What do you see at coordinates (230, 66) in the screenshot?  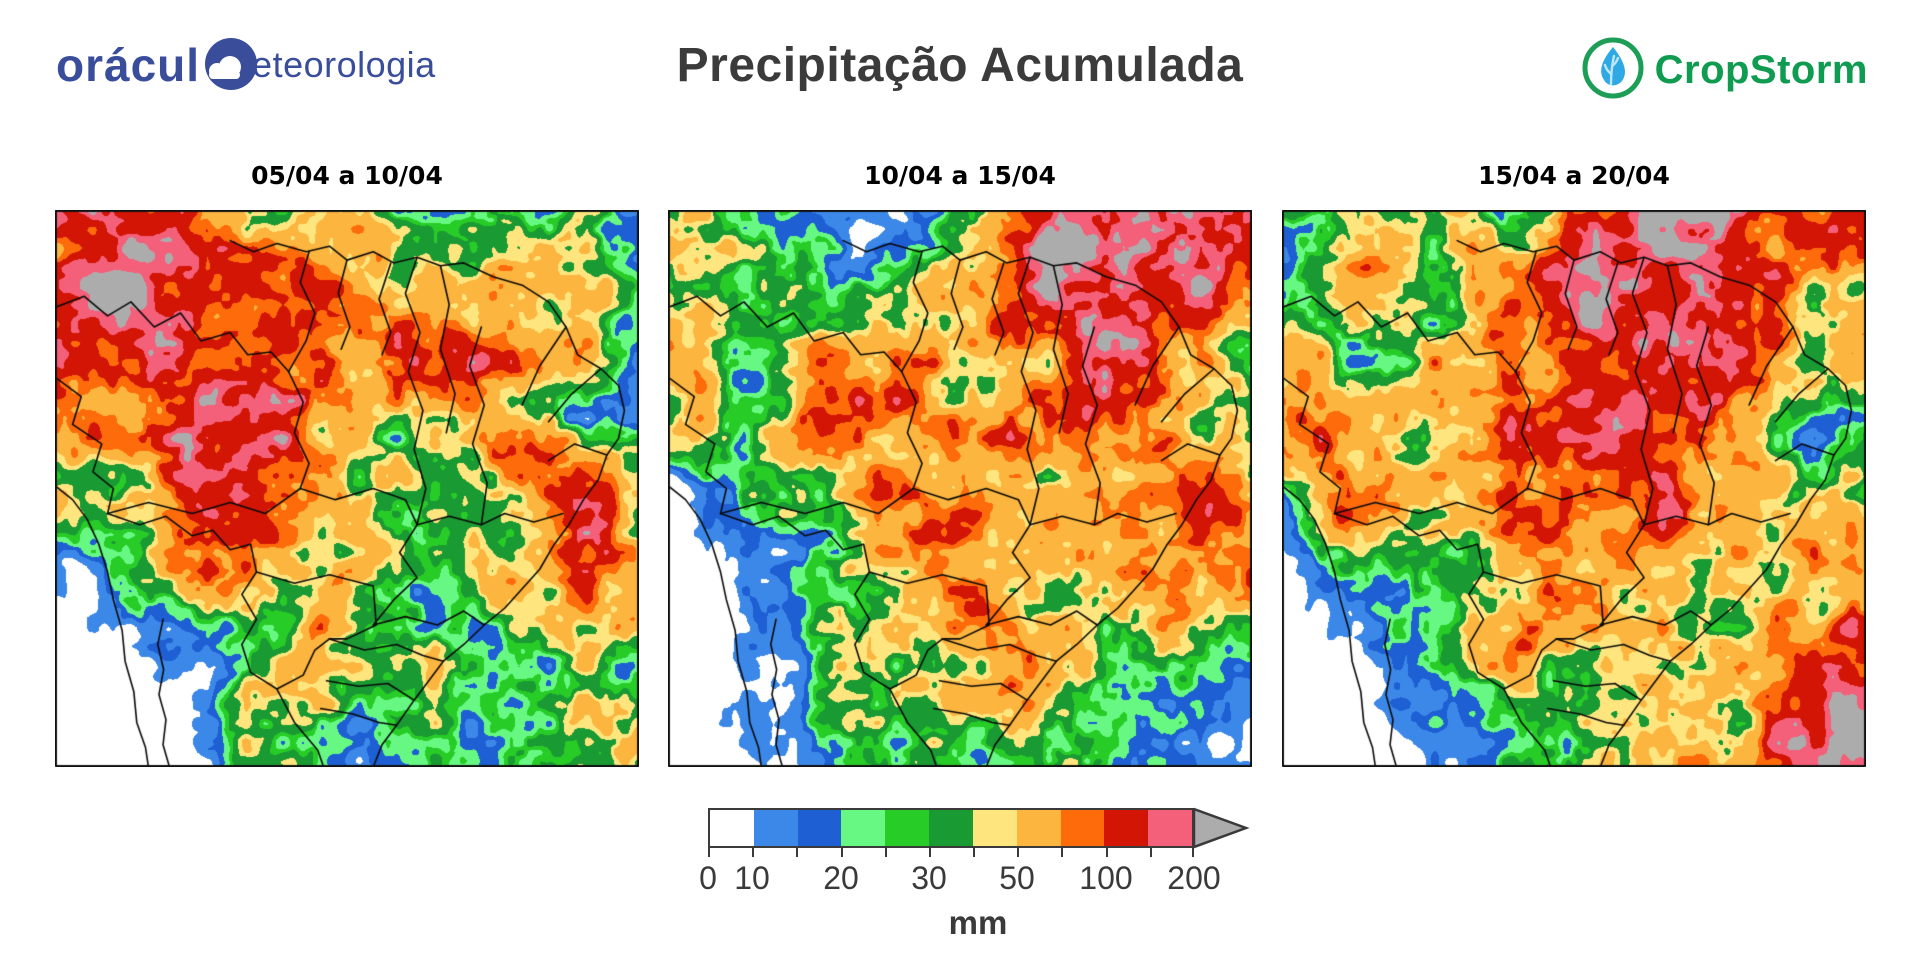 I see `cloud-in-circle-icon` at bounding box center [230, 66].